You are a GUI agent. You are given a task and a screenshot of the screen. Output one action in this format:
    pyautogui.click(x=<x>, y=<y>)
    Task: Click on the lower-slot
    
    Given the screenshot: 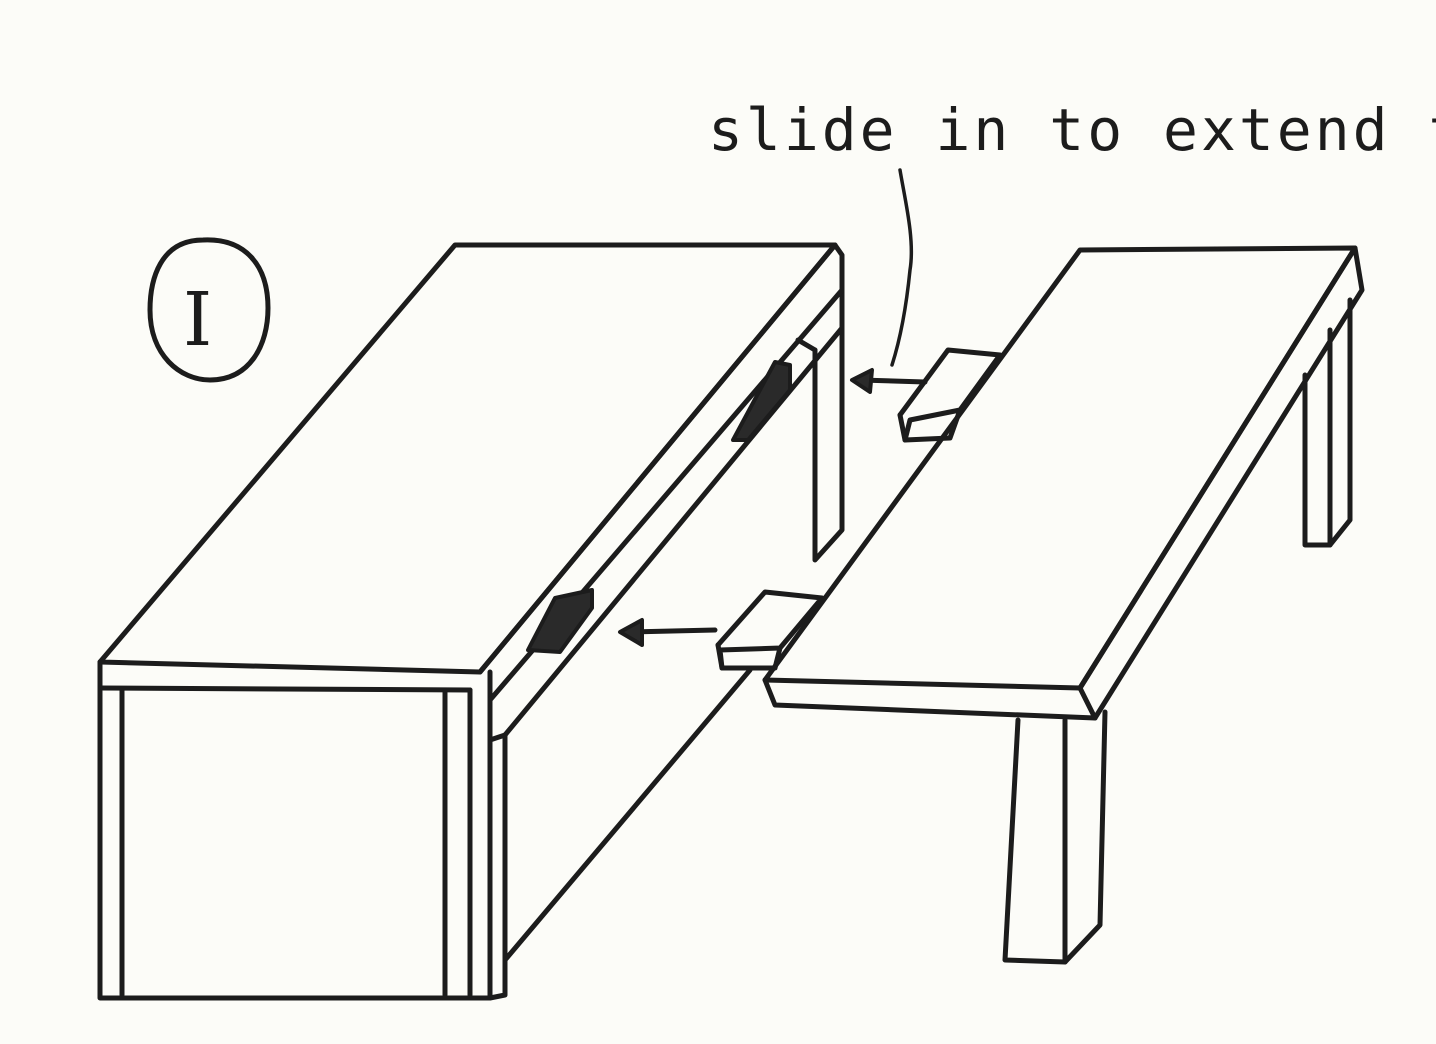 What is the action you would take?
    pyautogui.click(x=560, y=621)
    